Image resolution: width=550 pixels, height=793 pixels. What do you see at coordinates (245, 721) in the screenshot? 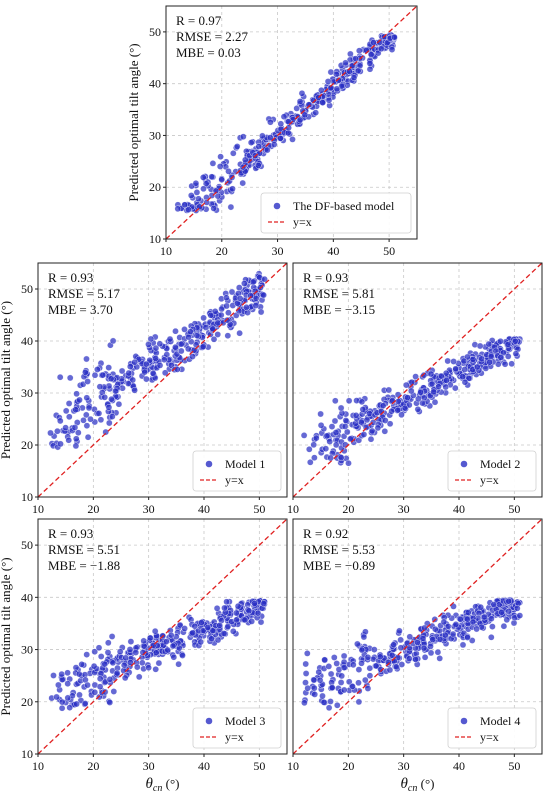
I see `legend-label-scatter: Model 3` at bounding box center [245, 721].